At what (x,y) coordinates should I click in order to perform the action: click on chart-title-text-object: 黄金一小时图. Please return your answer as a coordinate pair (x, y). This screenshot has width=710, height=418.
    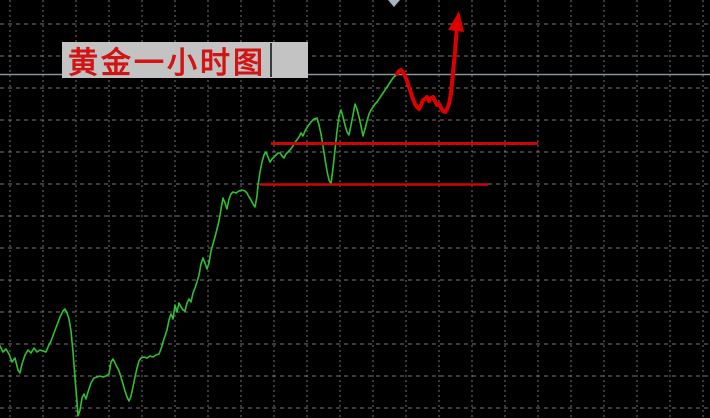
    Looking at the image, I should click on (185, 61).